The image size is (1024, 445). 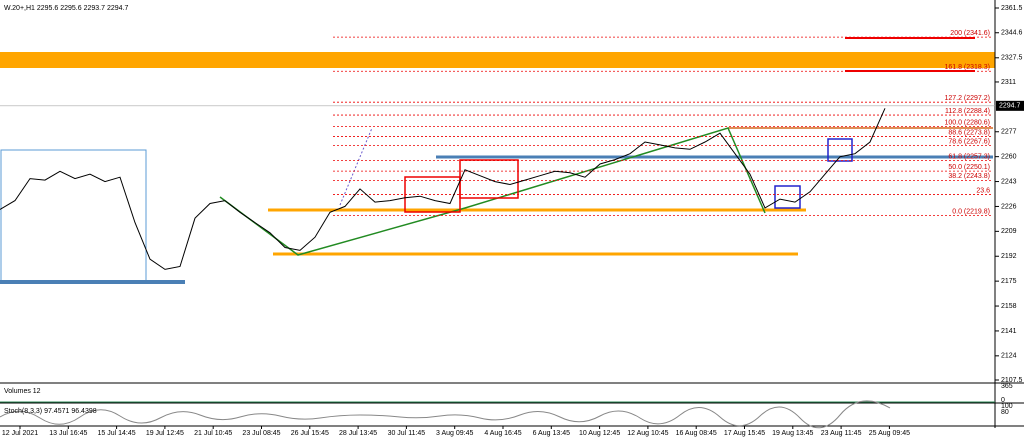 What do you see at coordinates (970, 33) in the screenshot?
I see `fib-label: 200 (2341.6)` at bounding box center [970, 33].